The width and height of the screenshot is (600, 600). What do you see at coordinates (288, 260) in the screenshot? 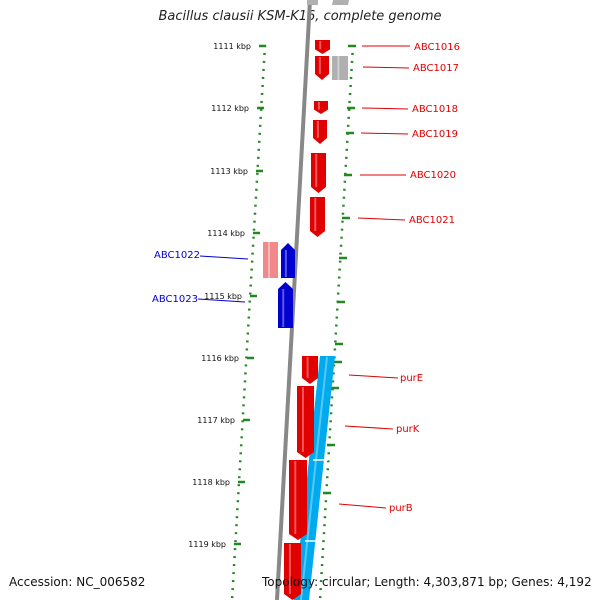
I see `gene-ABC1022` at bounding box center [288, 260].